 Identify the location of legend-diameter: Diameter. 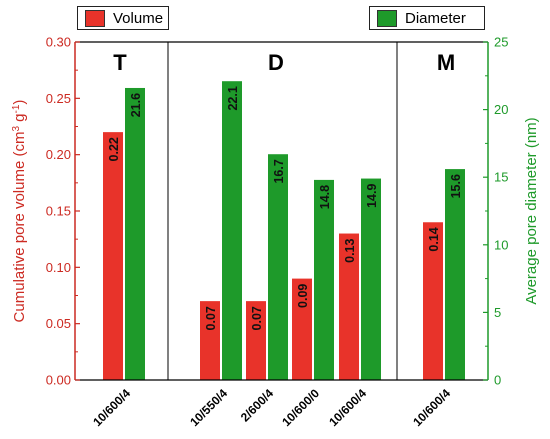
(427, 18).